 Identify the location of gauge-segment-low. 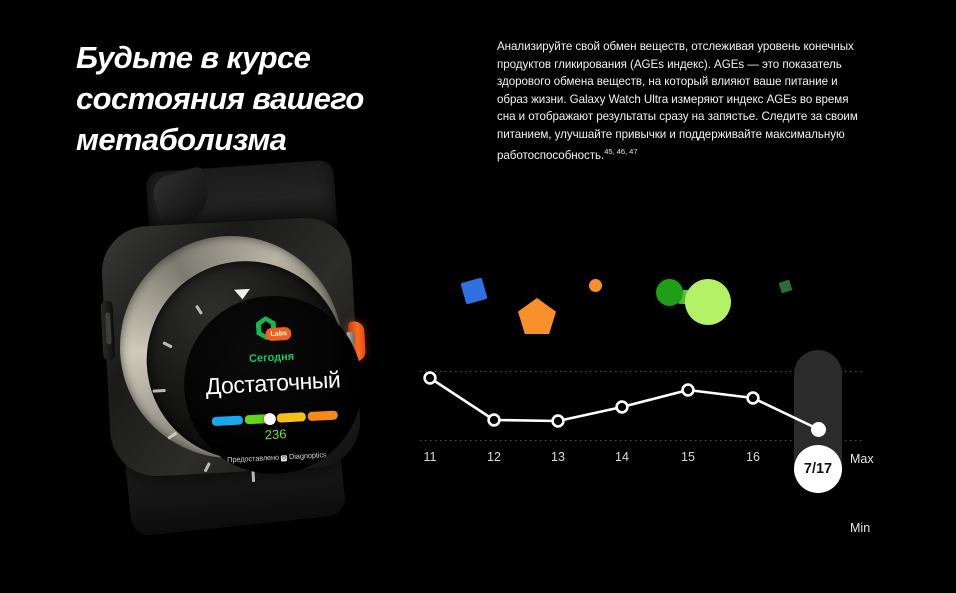
(227, 421).